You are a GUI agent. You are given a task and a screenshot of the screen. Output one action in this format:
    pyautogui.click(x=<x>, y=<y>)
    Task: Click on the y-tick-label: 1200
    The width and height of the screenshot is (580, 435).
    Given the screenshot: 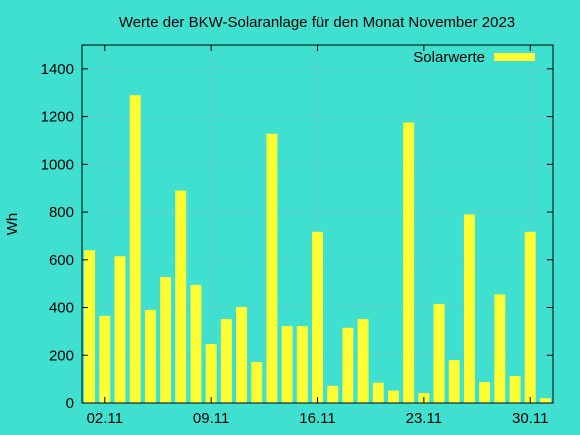 What is the action you would take?
    pyautogui.click(x=57, y=117)
    